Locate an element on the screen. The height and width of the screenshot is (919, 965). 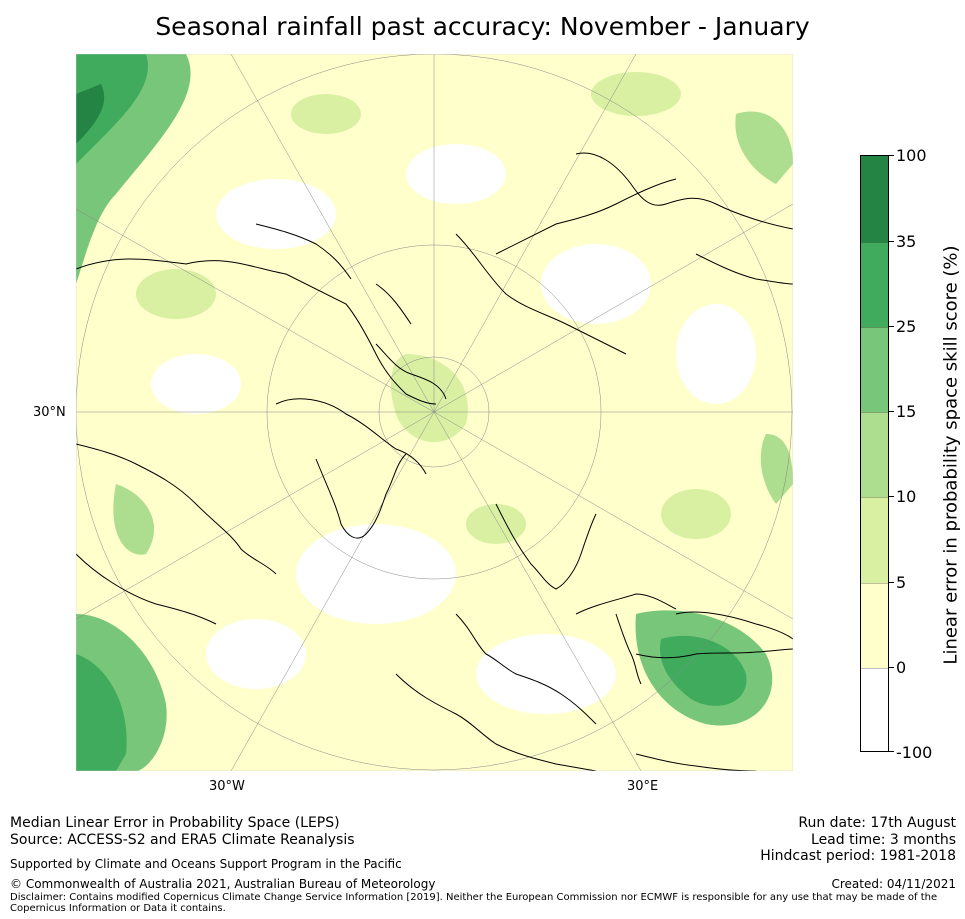
colorbar-tick: 0 is located at coordinates (901, 667).